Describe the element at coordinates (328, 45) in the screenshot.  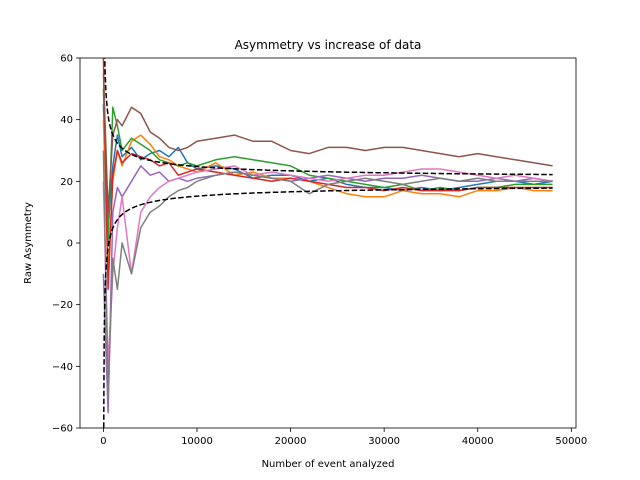
I see `chart-title: Asymmetry vs increase of data` at that location.